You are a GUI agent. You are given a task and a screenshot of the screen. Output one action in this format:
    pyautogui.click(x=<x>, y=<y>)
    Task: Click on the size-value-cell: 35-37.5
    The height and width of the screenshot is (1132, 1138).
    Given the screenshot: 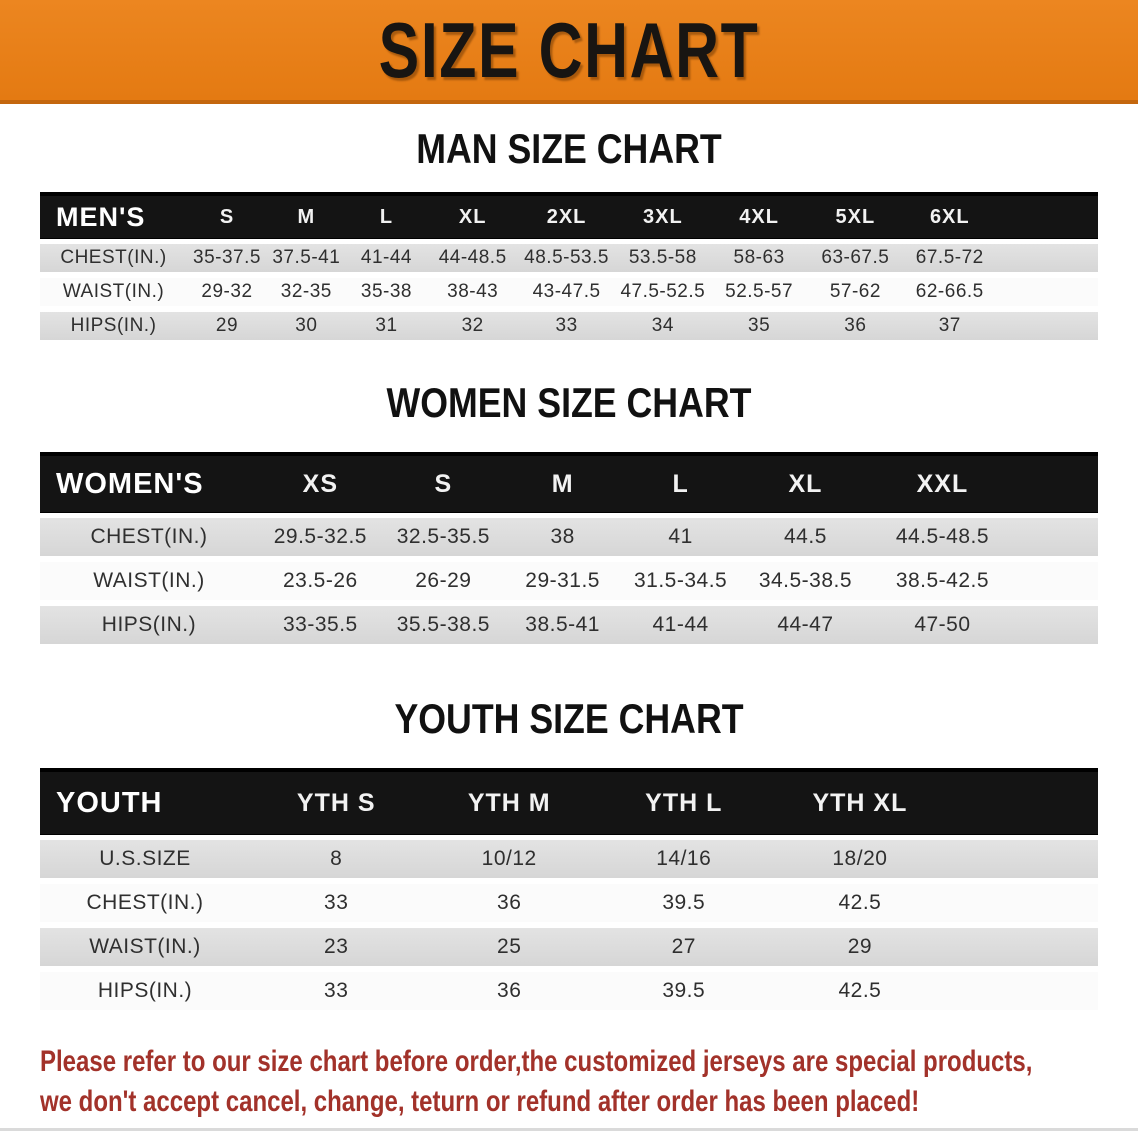 What is the action you would take?
    pyautogui.click(x=227, y=257)
    